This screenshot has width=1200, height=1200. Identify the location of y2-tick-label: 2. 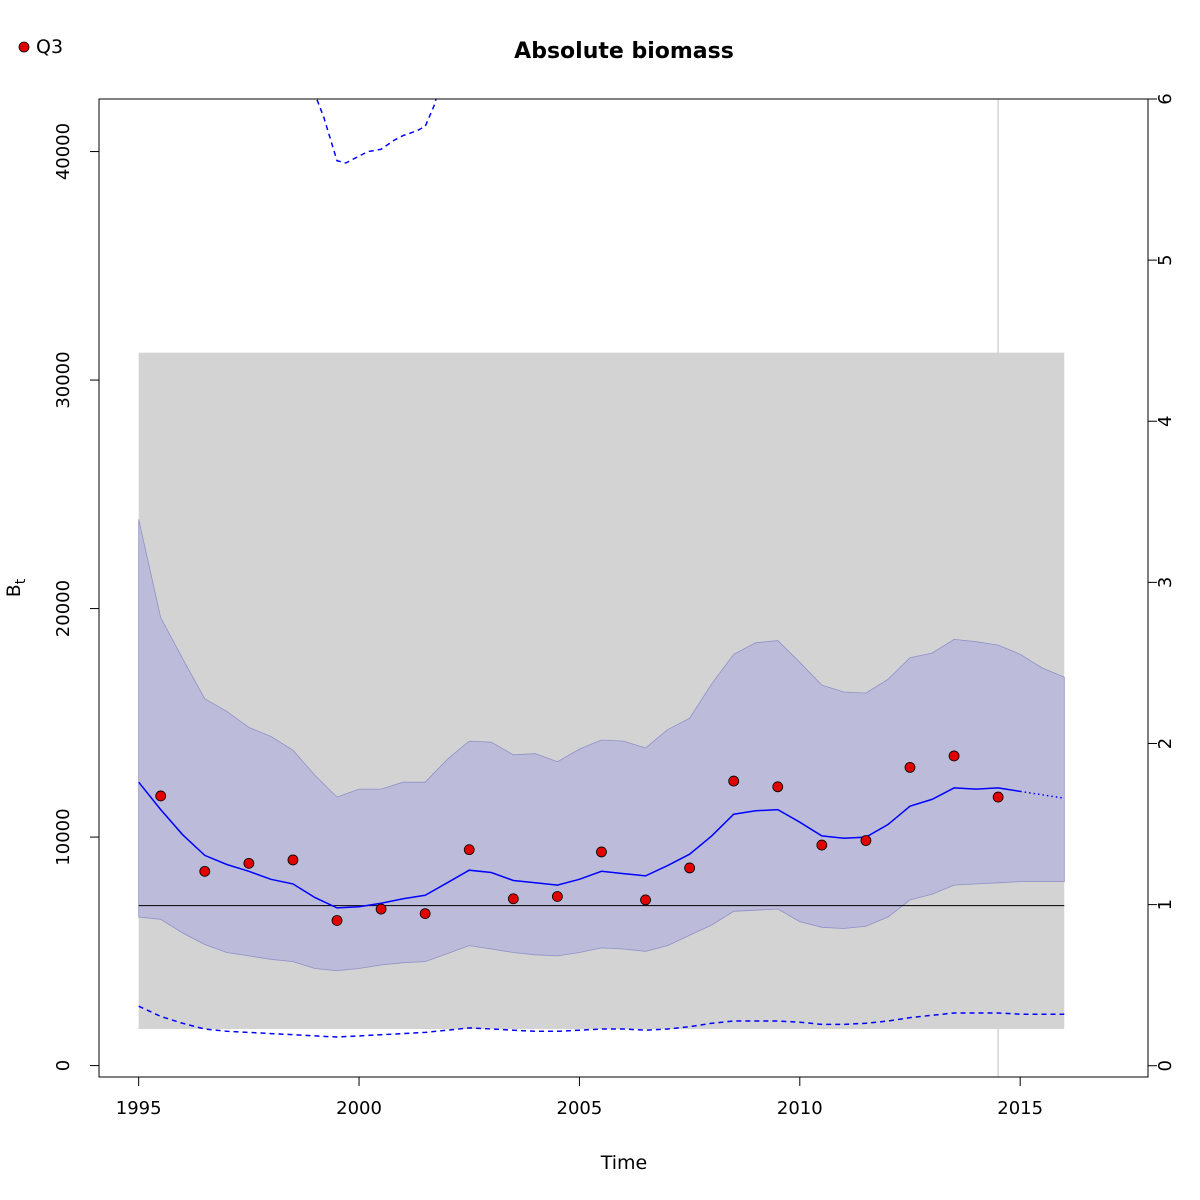
(1165, 743).